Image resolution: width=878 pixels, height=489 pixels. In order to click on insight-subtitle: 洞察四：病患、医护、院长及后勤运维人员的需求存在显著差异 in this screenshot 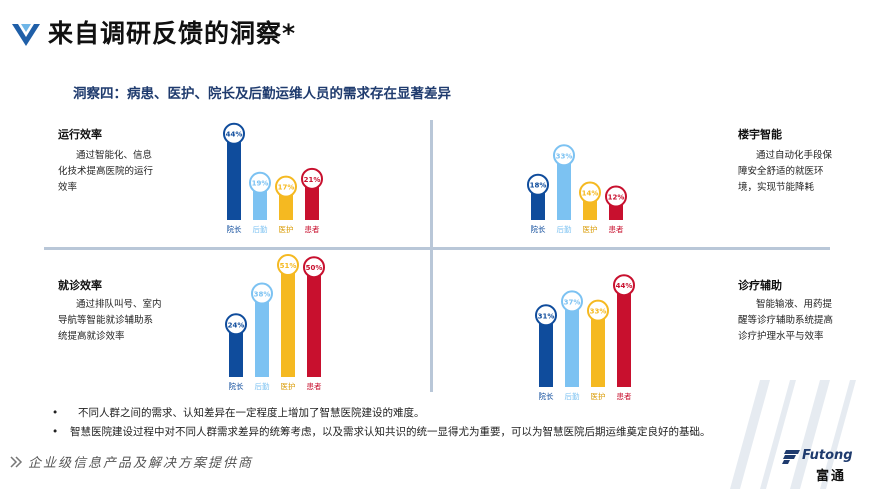, I will do `click(262, 94)`.